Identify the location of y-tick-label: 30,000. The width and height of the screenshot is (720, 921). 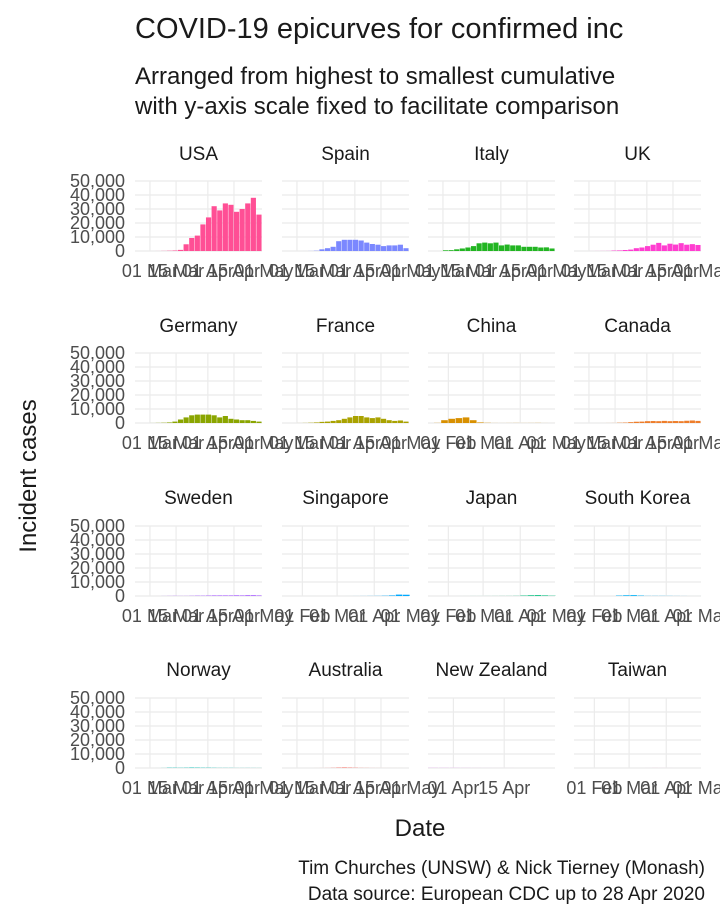
(97, 381).